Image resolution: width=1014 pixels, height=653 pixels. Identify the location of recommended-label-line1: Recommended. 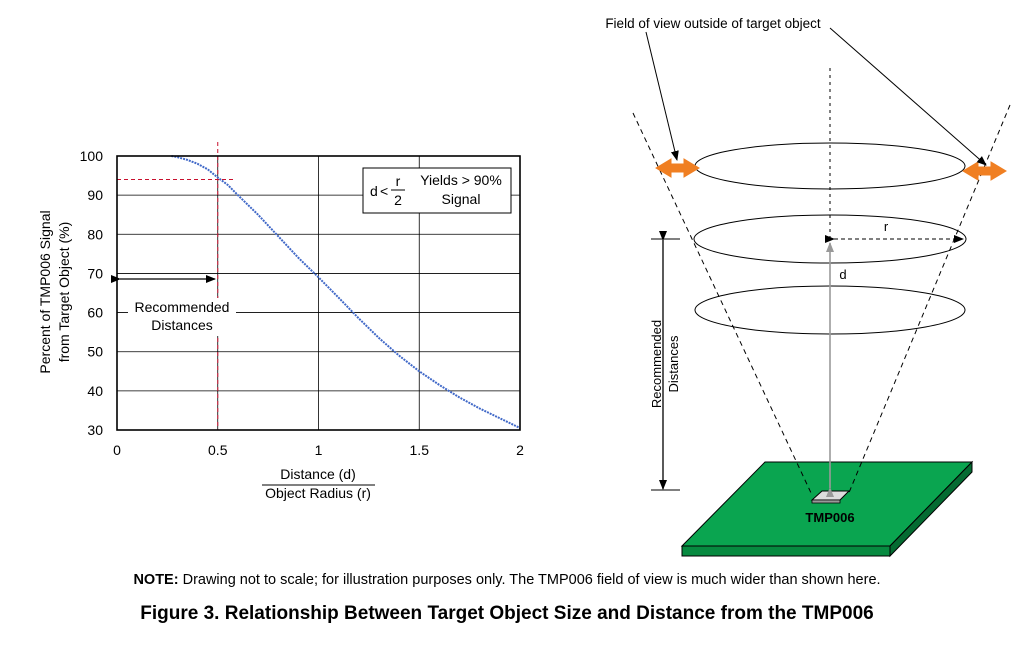
(182, 307).